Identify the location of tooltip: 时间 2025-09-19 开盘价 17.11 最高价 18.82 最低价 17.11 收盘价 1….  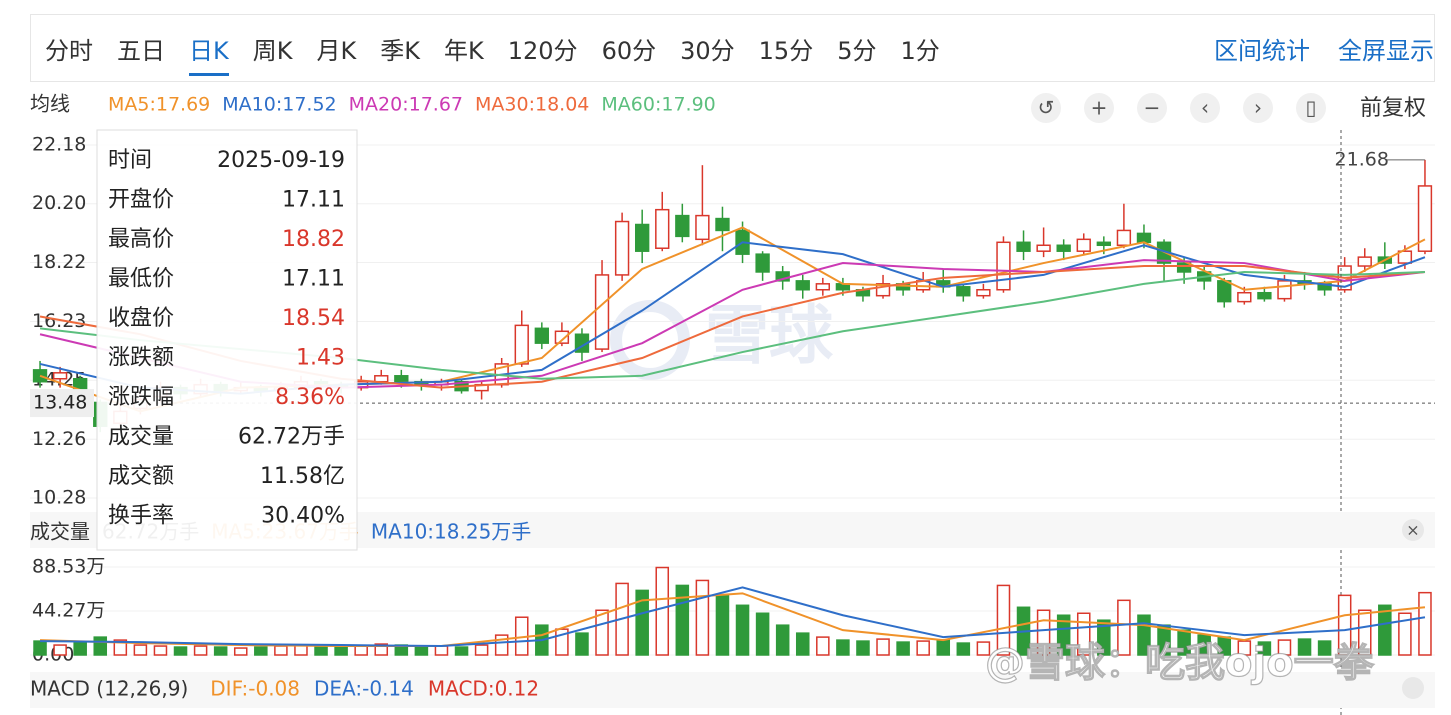
(227, 340).